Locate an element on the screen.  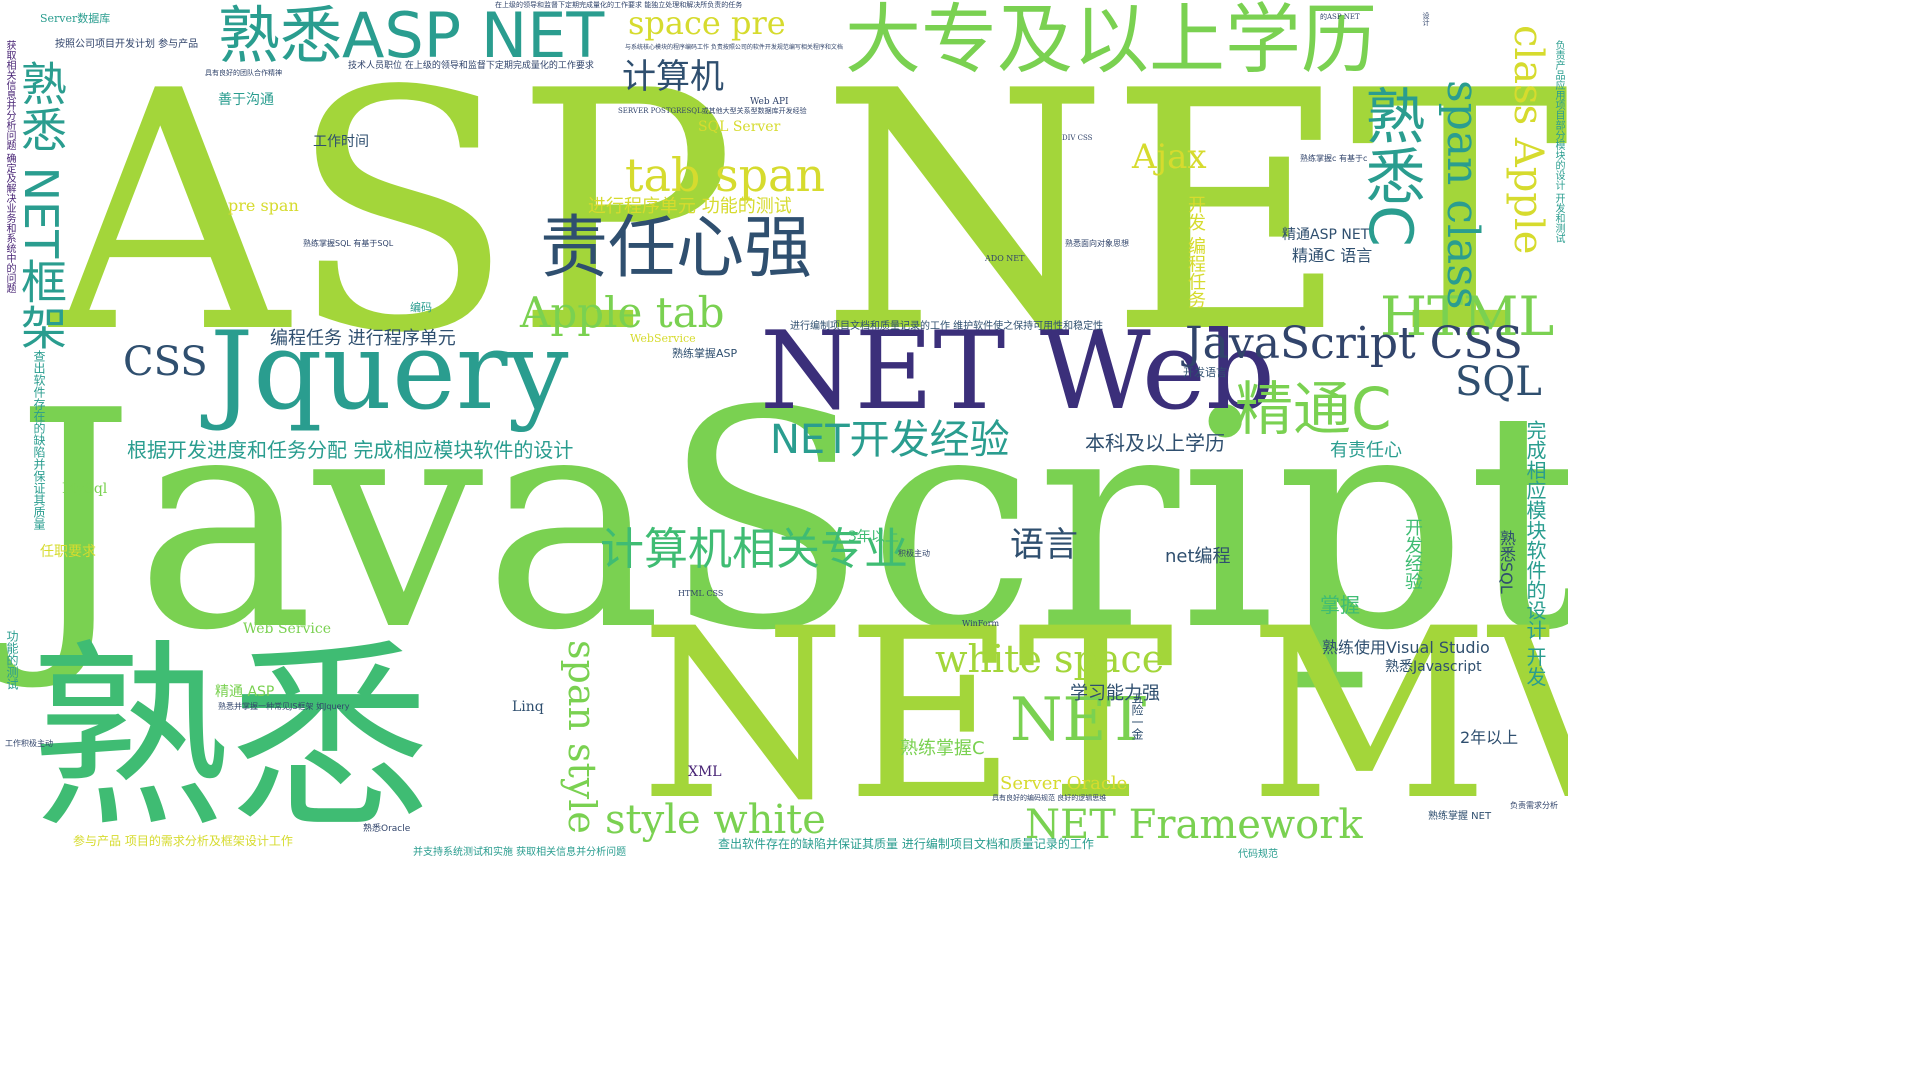
word-xuqiu-fenxi: 参与产品 项目的需求分析及框架设计工作 is located at coordinates (183, 841).